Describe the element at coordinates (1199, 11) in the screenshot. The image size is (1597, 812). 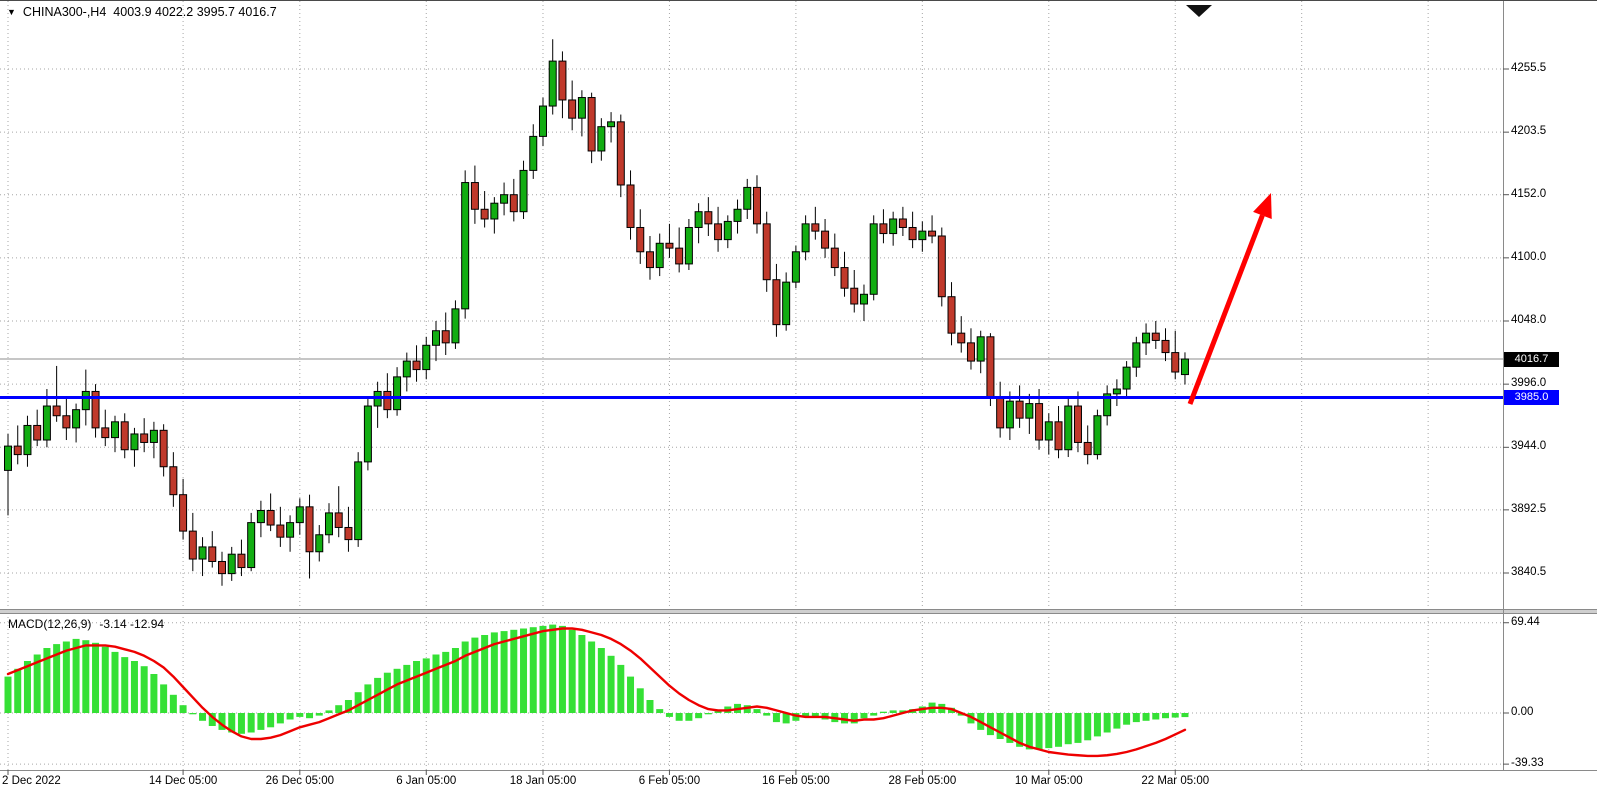
I see `chart-shift-marker-icon` at that location.